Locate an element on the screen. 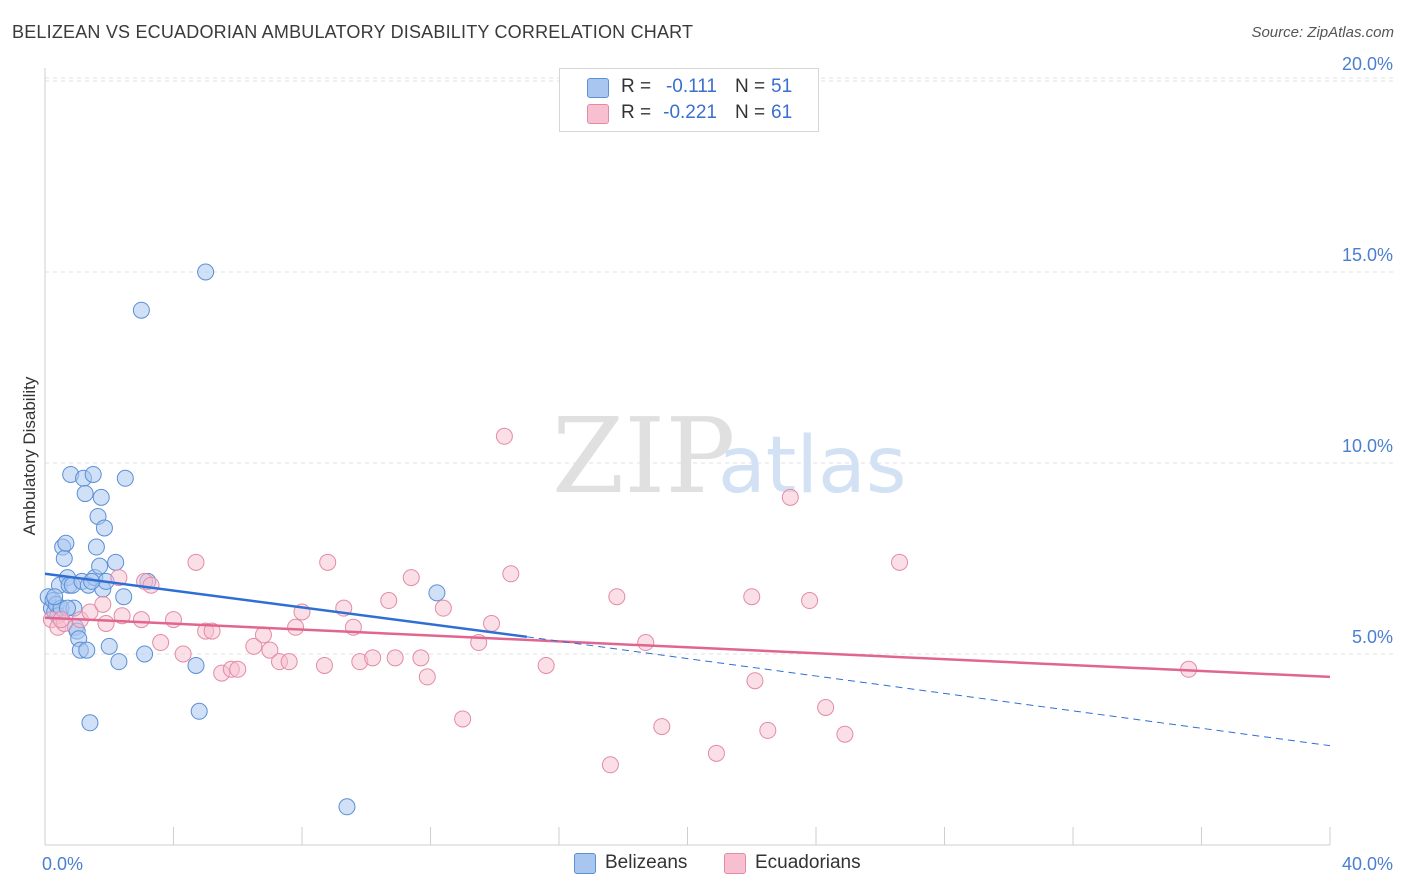 This screenshot has width=1406, height=892. watermark-zip: ZIP is located at coordinates (643, 456).